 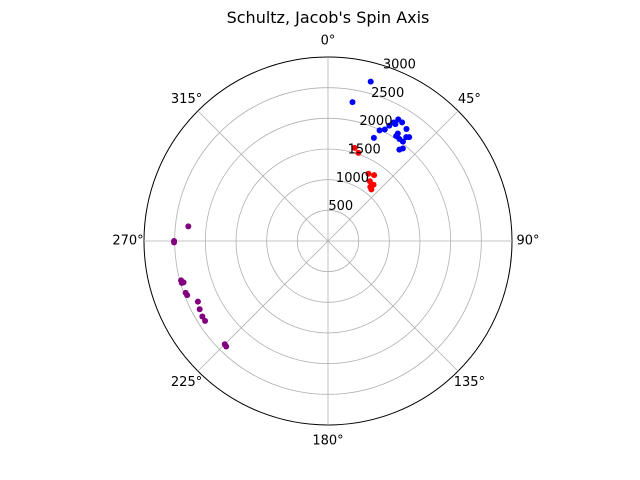 I want to click on theta-tick-label: 315°, so click(x=186, y=99).